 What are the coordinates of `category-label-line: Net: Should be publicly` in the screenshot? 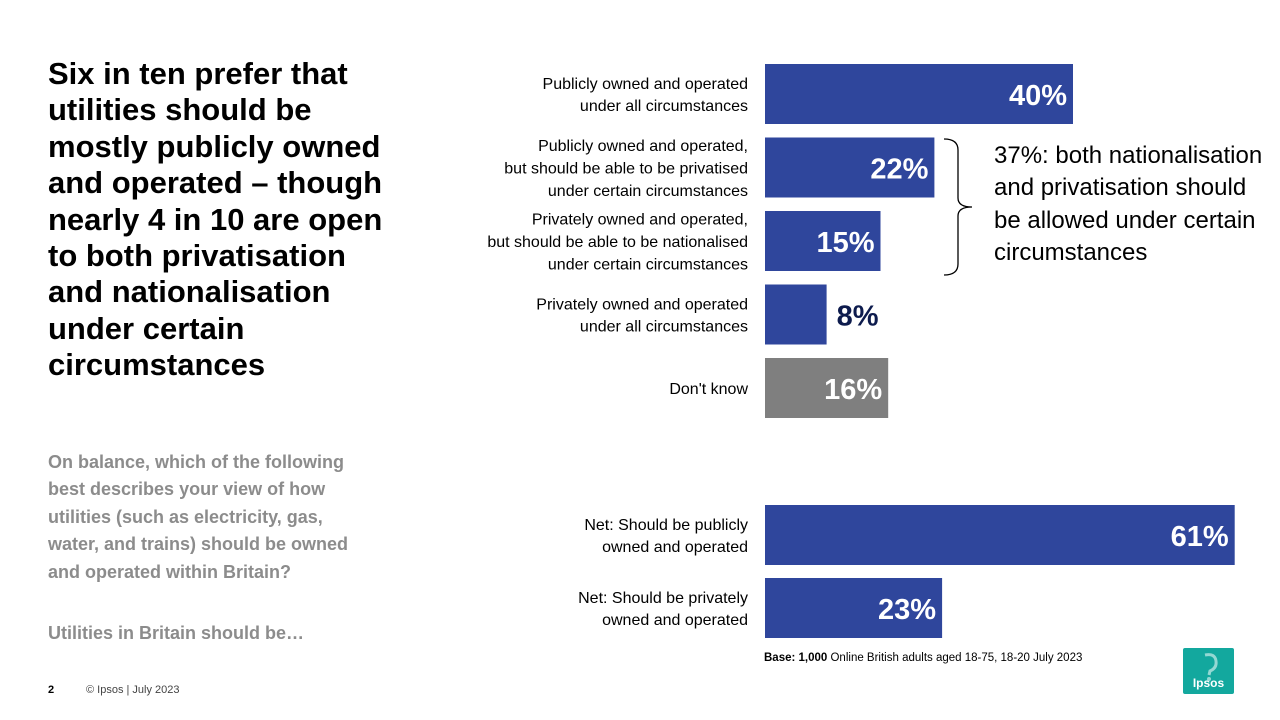 It's located at (666, 525).